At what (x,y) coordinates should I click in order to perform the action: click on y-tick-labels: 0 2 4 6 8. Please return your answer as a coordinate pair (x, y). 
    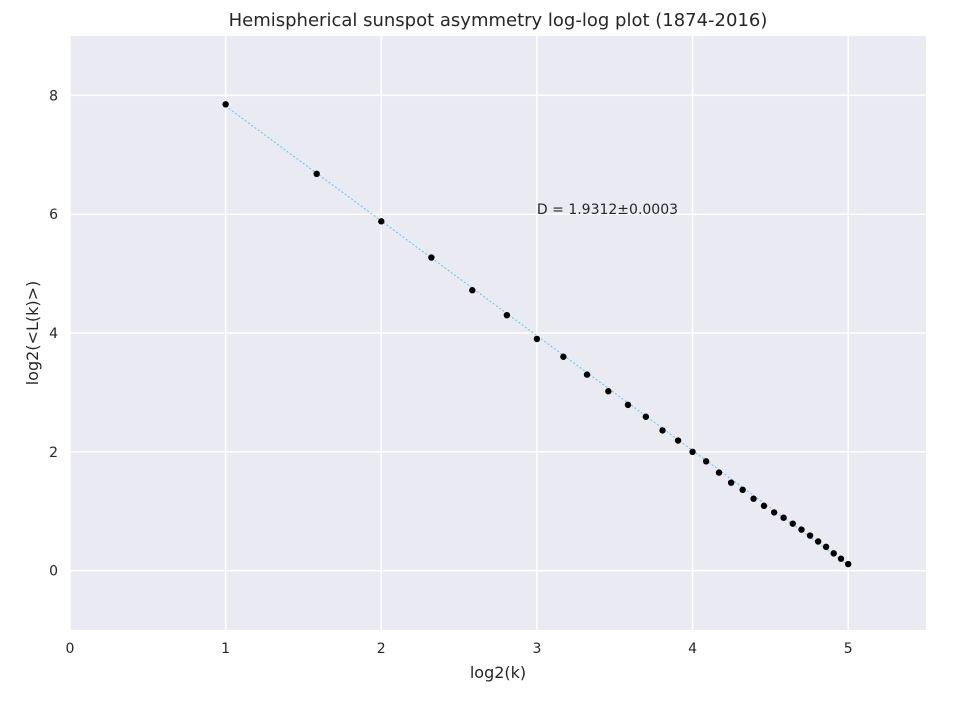
    Looking at the image, I should click on (53, 333).